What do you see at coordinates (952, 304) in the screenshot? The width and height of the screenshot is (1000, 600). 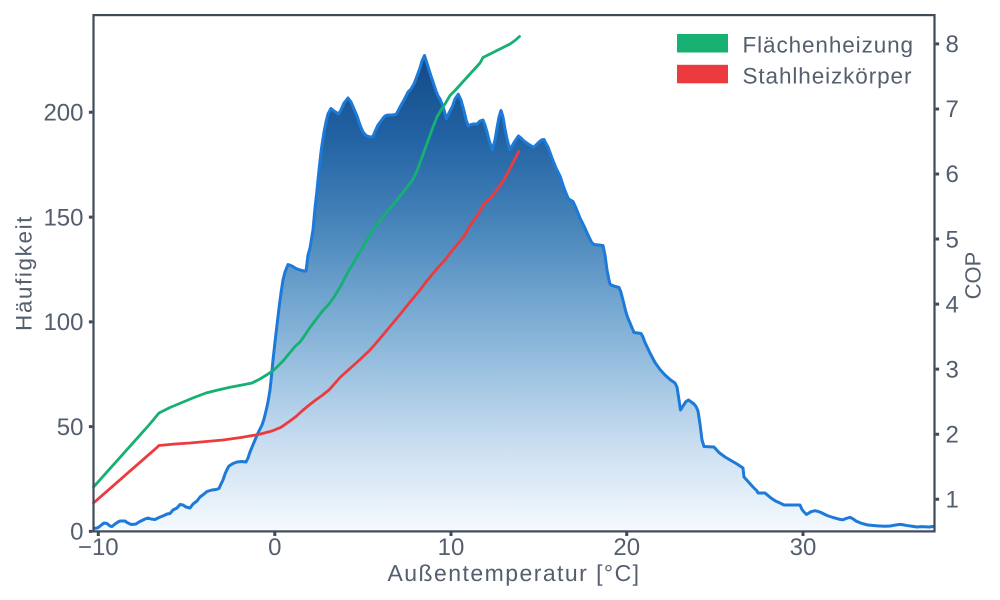 I see `svg-text: 4` at bounding box center [952, 304].